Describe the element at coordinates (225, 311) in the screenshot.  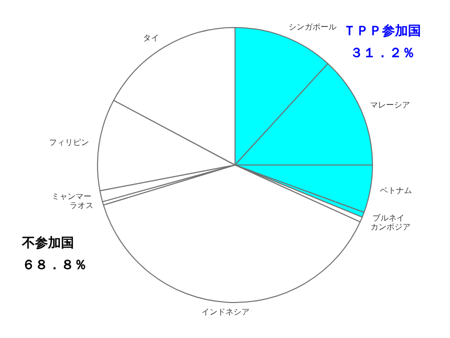
I see `slice-label: インドネシア` at that location.